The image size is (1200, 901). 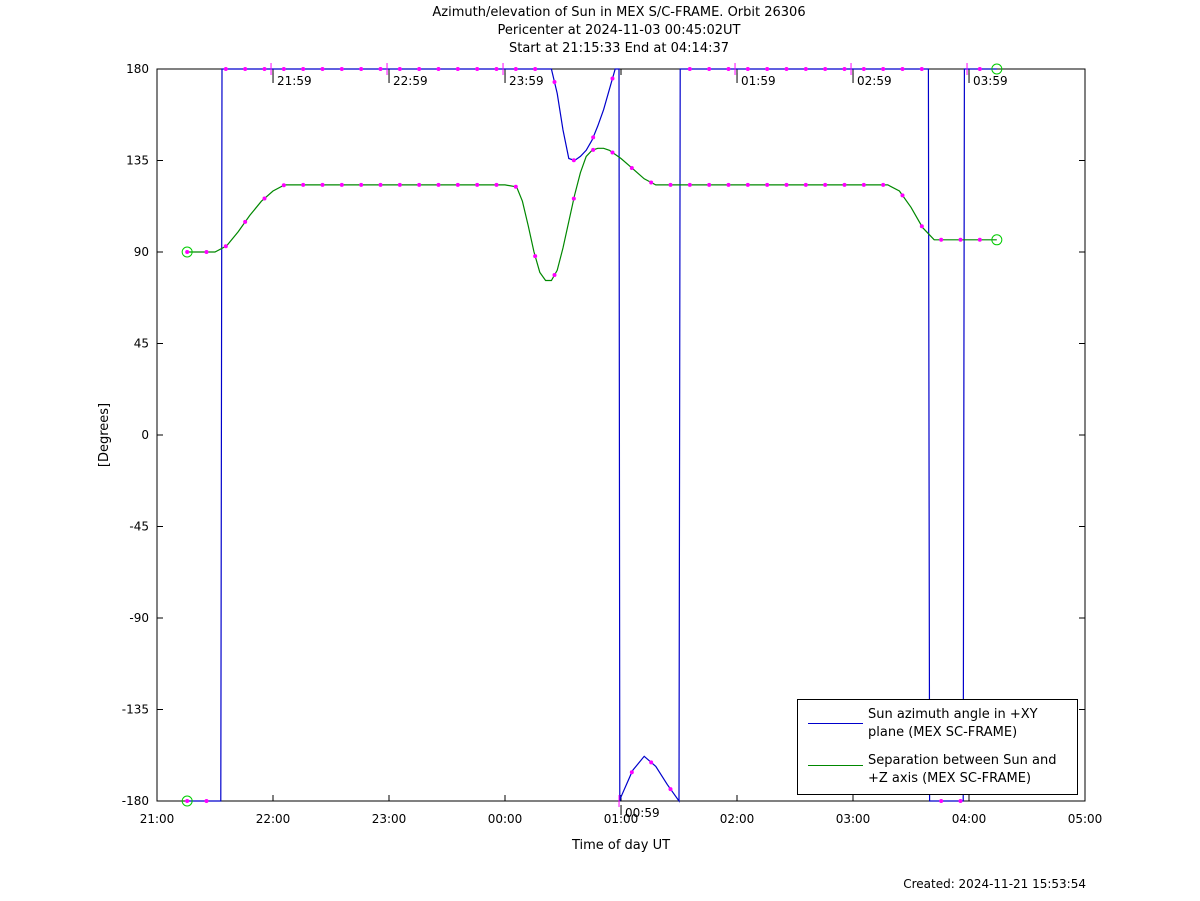 What do you see at coordinates (1085, 819) in the screenshot?
I see `x-tick-label: 05:00` at bounding box center [1085, 819].